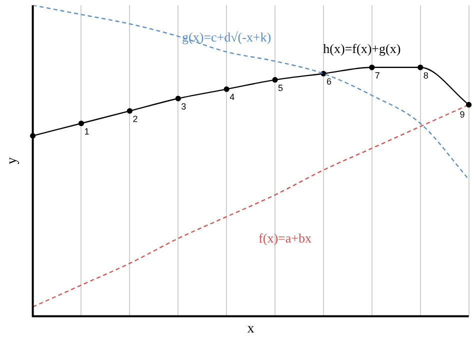  I want to click on annotation: 8, so click(425, 75).